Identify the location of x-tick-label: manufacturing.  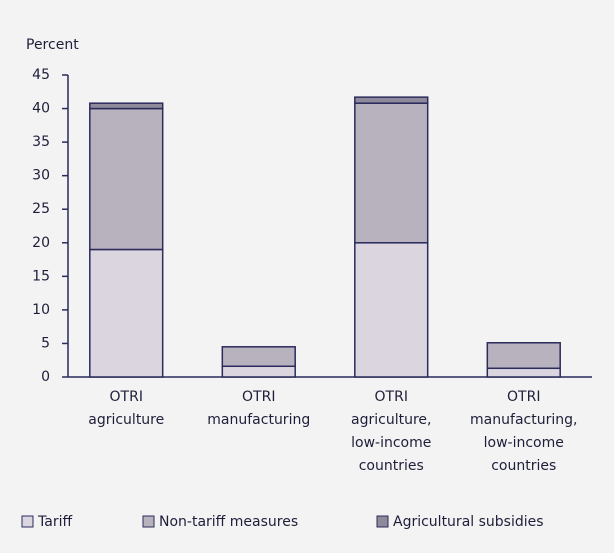
(258, 420).